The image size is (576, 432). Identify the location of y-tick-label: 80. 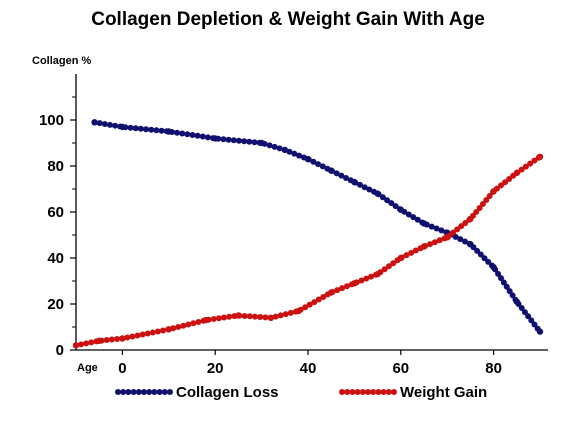
(55, 166).